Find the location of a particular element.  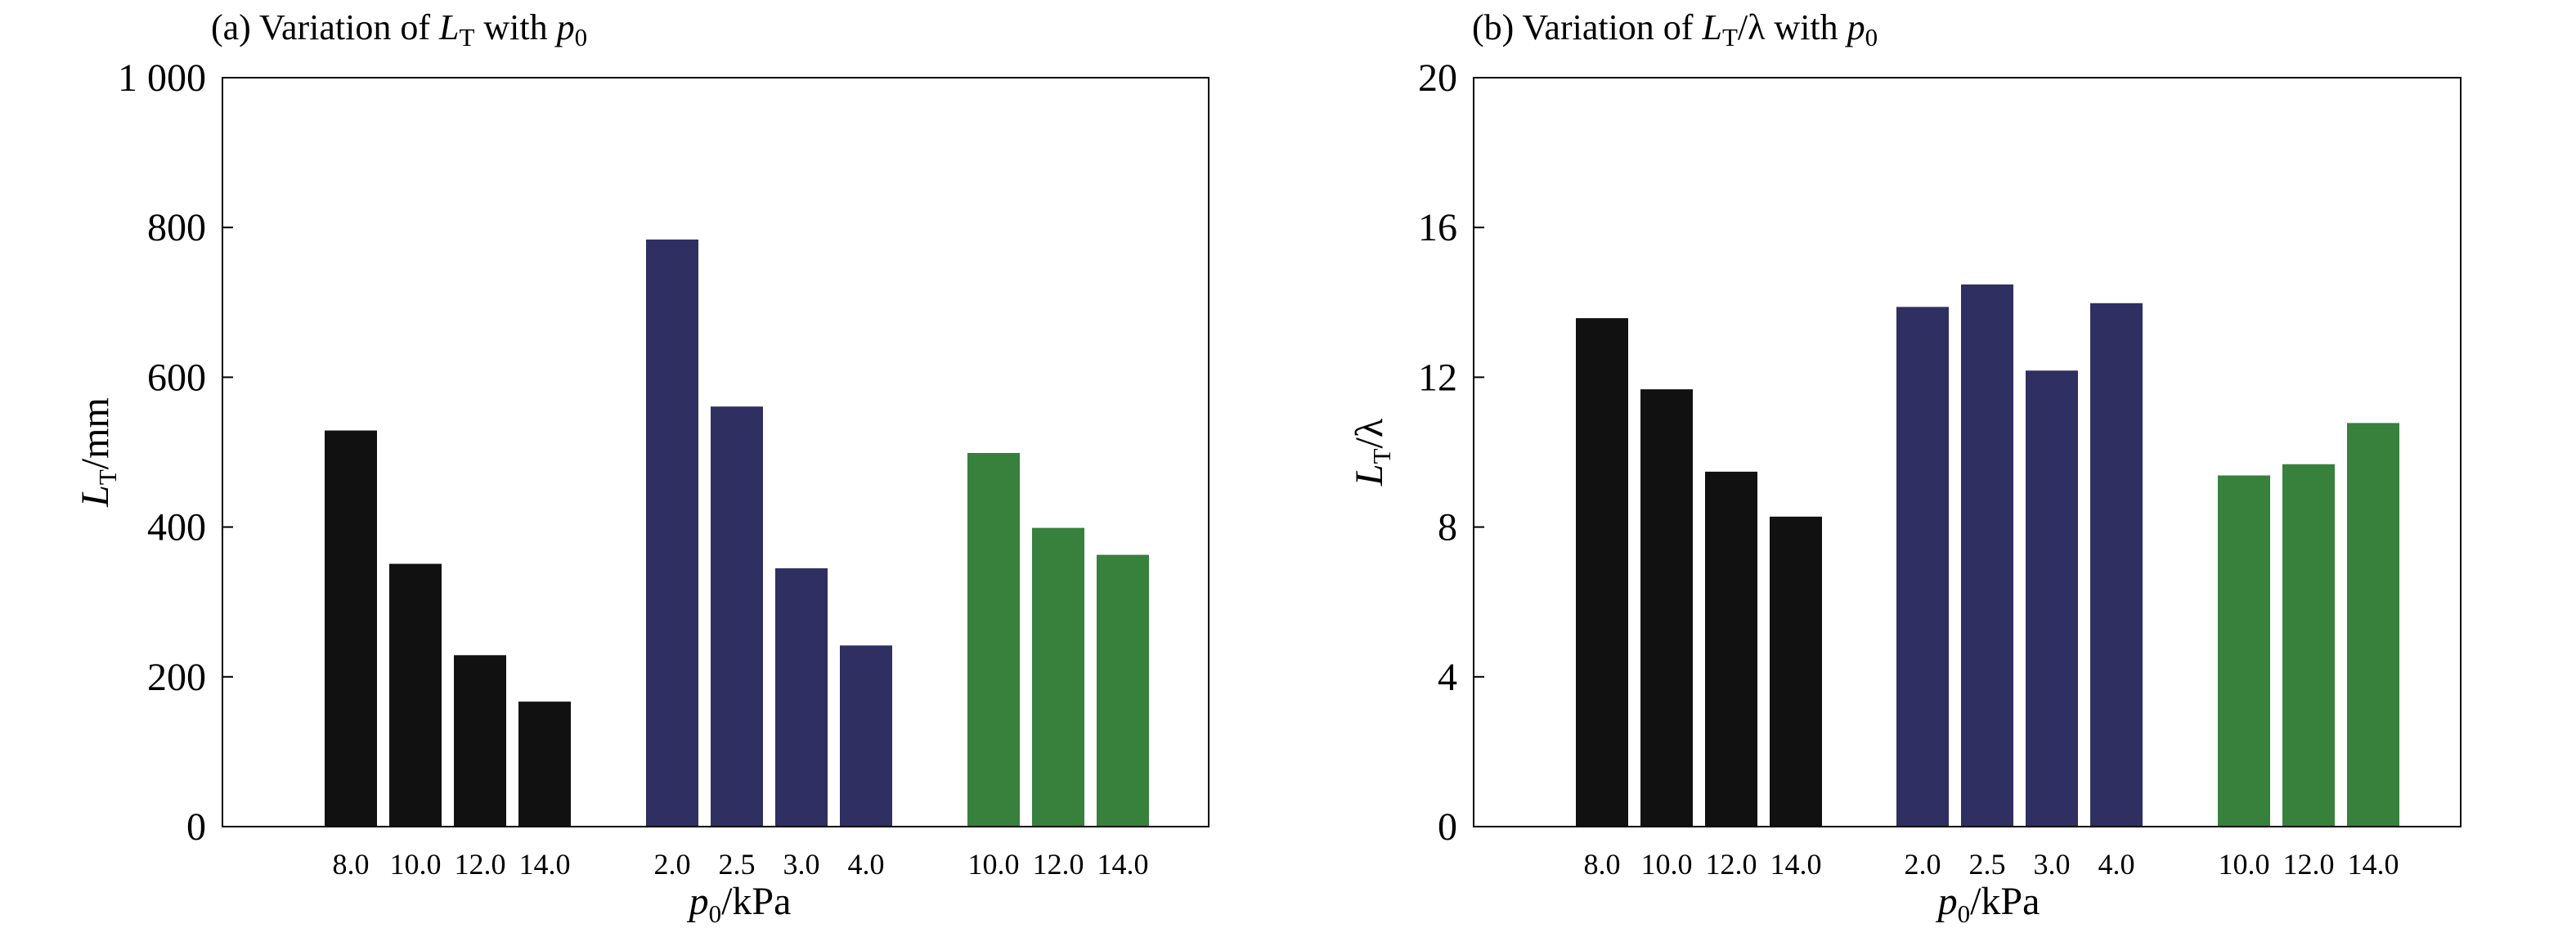

y-tick-label: 400 is located at coordinates (177, 527).